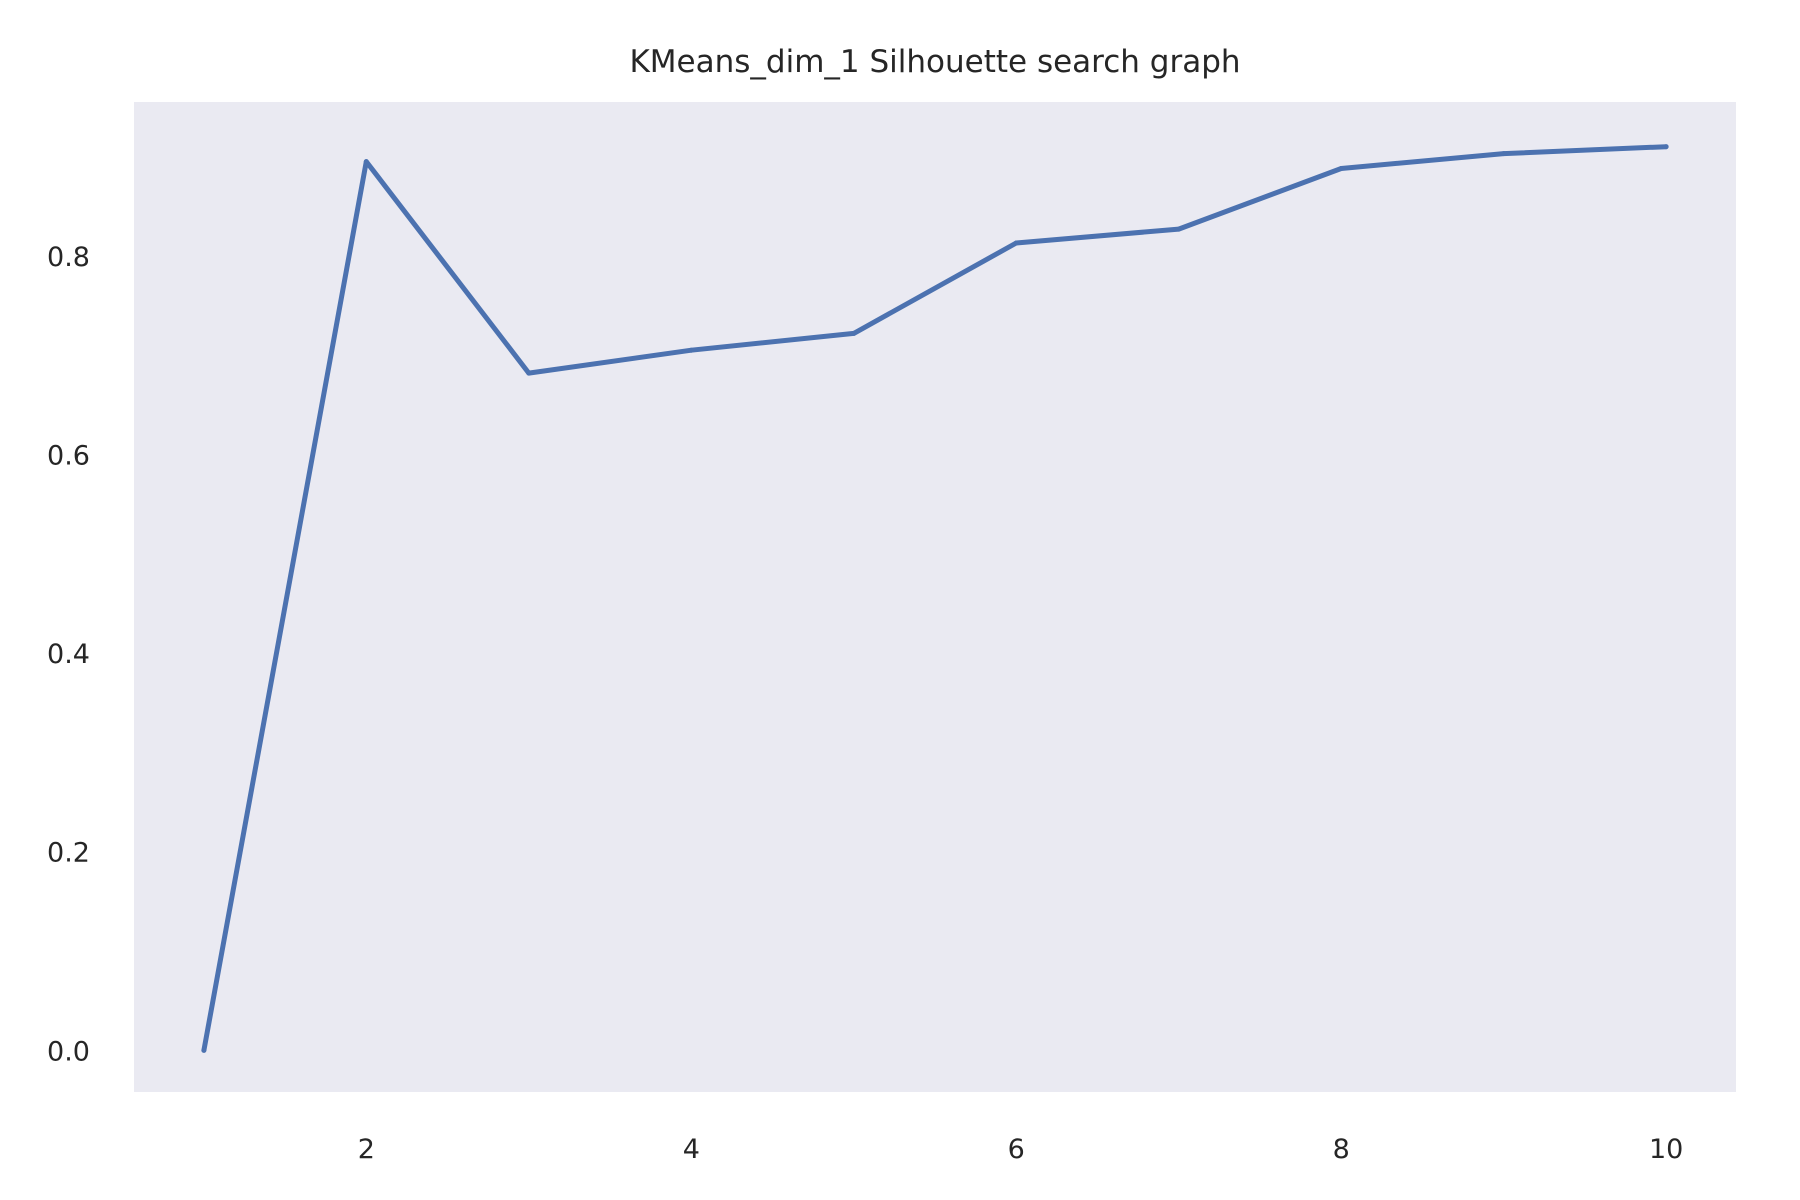 The width and height of the screenshot is (1800, 1200). I want to click on x-tick-label: 2, so click(366, 1149).